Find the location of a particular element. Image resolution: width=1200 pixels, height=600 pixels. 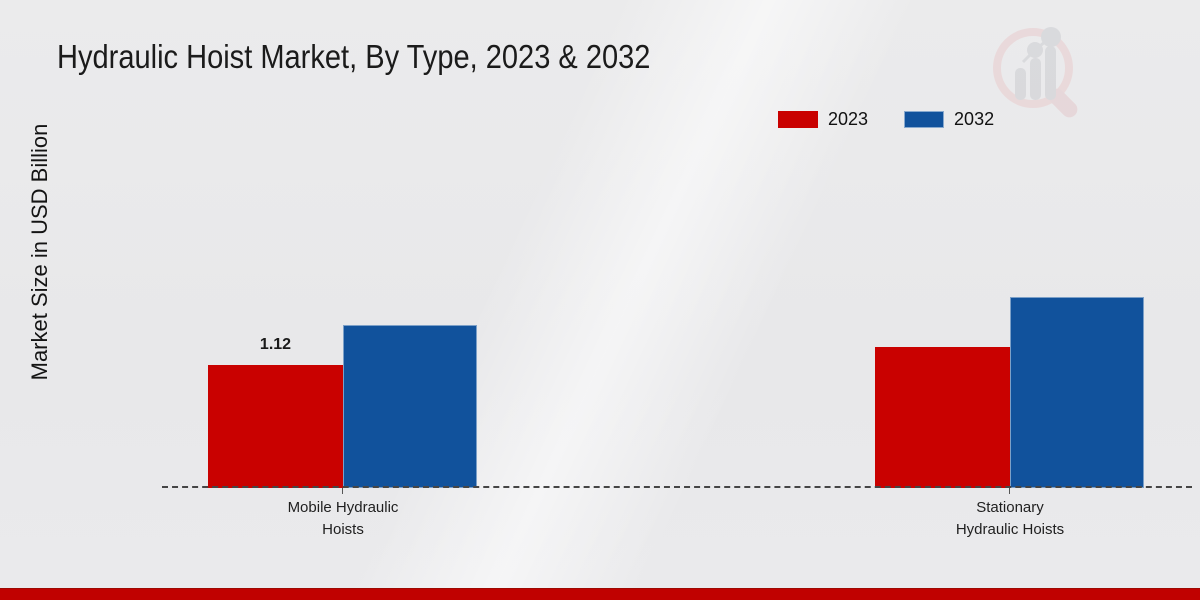

legend-item-2032: 2032 is located at coordinates (949, 119).